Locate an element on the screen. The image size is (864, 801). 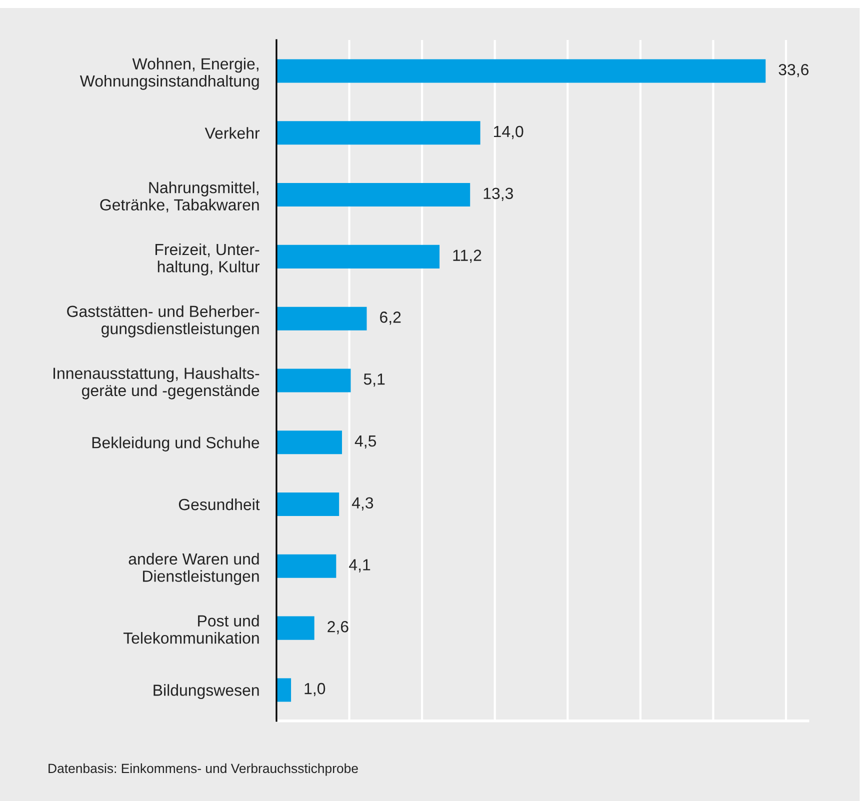
data-label: 1,0 is located at coordinates (315, 689).